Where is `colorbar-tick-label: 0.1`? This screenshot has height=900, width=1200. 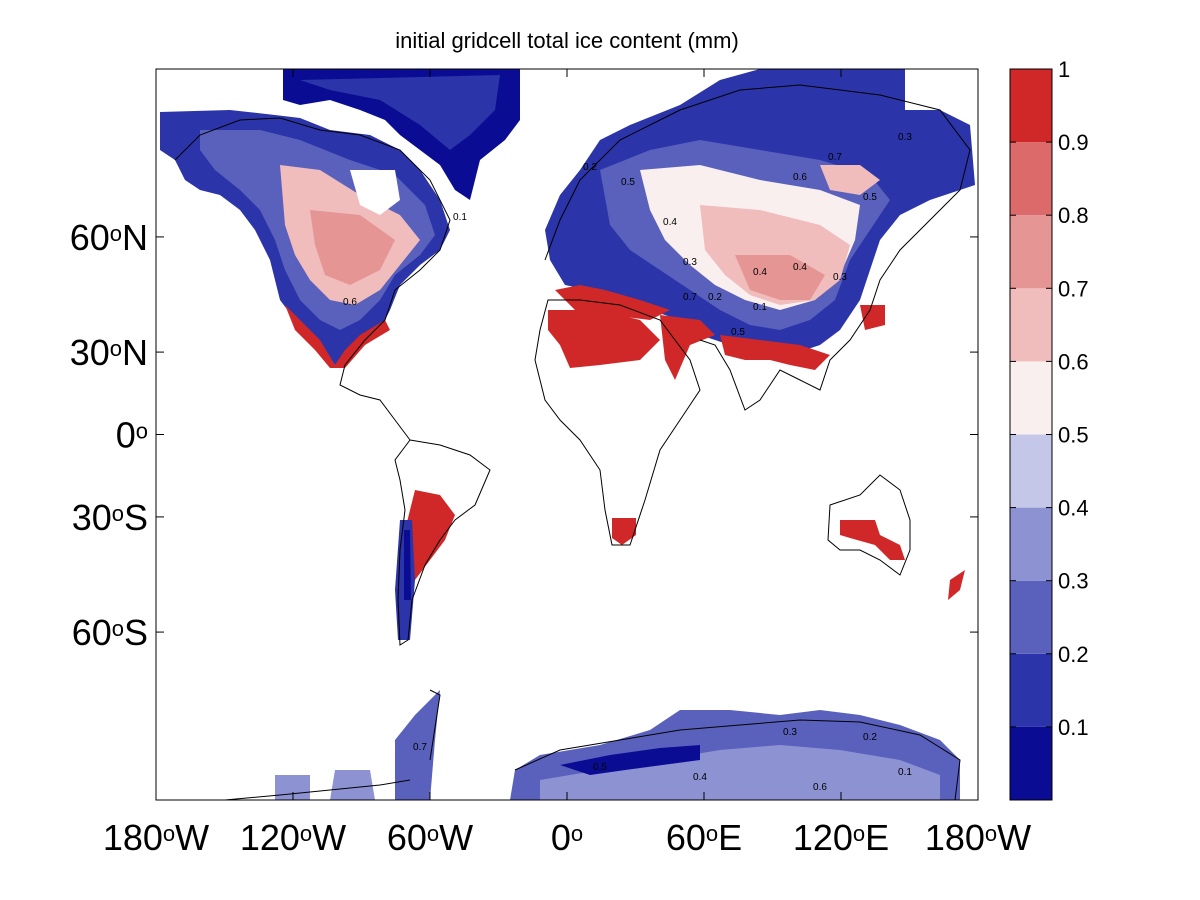
colorbar-tick-label: 0.1 is located at coordinates (1073, 727).